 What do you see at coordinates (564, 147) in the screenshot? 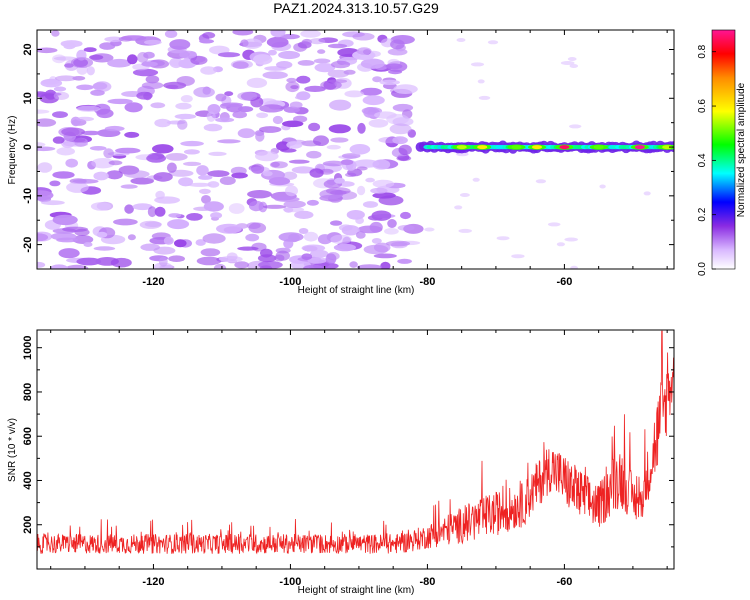
I see `band-peak` at bounding box center [564, 147].